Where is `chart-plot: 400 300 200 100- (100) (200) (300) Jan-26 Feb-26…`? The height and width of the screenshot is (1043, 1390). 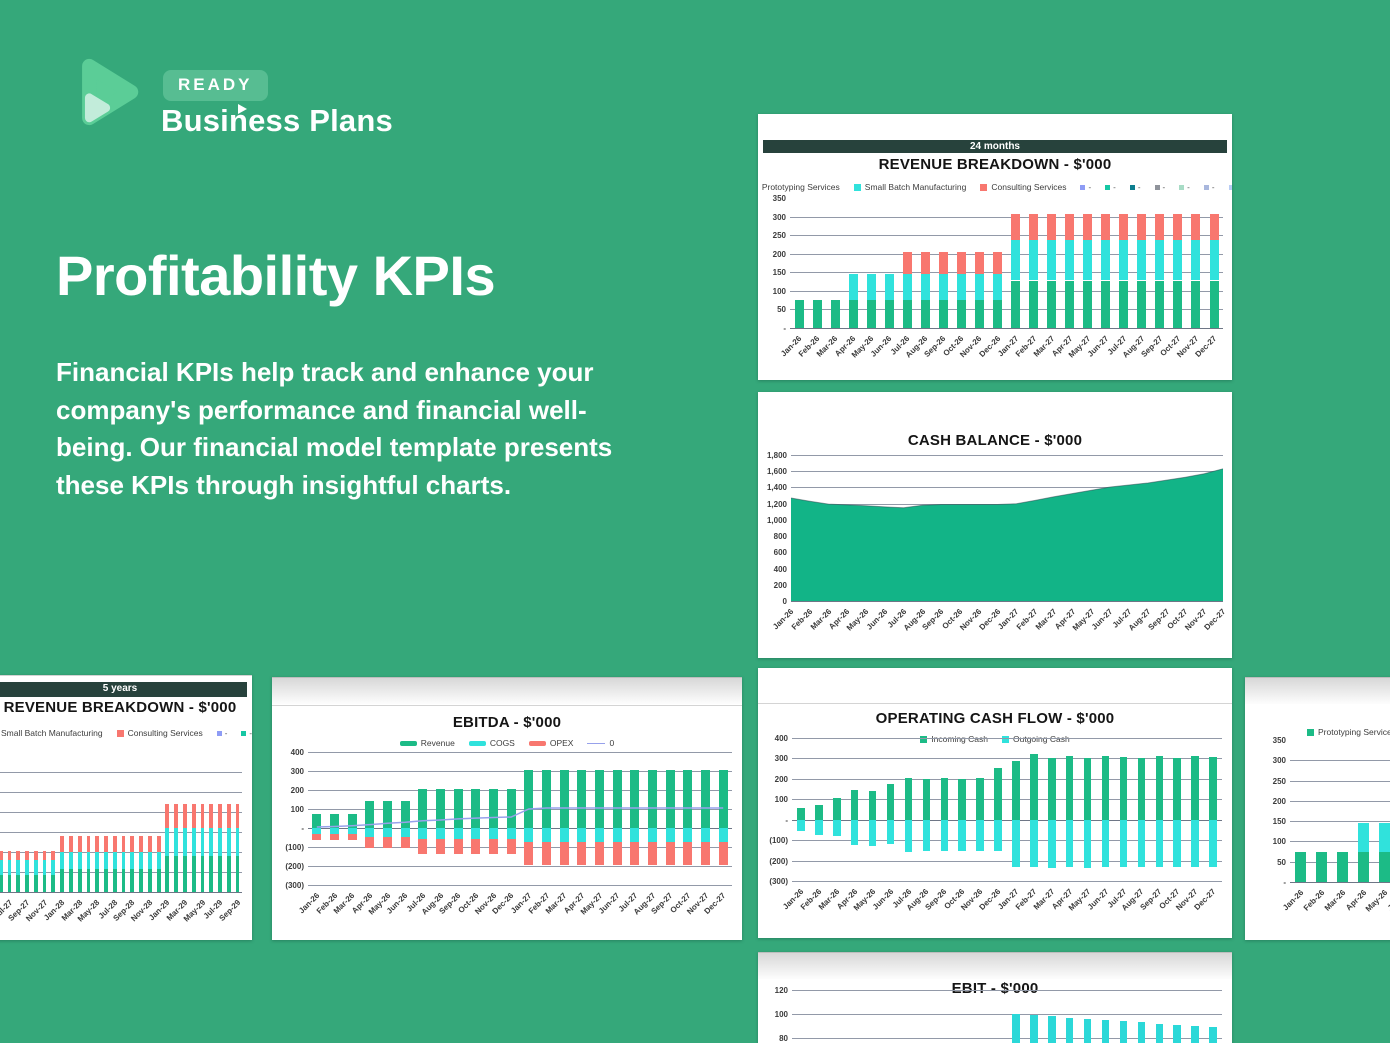 chart-plot: 400 300 200 100- (100) (200) (300) Jan-26 Feb-26… is located at coordinates (995, 823).